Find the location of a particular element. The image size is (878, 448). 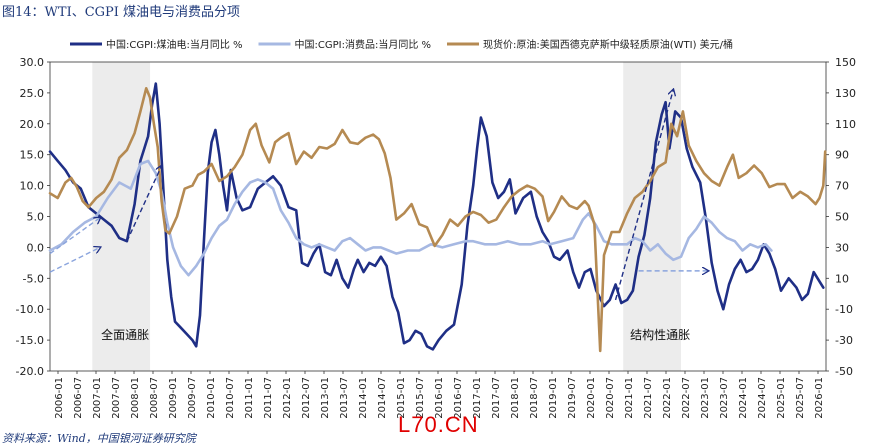

x-tick-label: 2025-07 is located at coordinates (800, 398).